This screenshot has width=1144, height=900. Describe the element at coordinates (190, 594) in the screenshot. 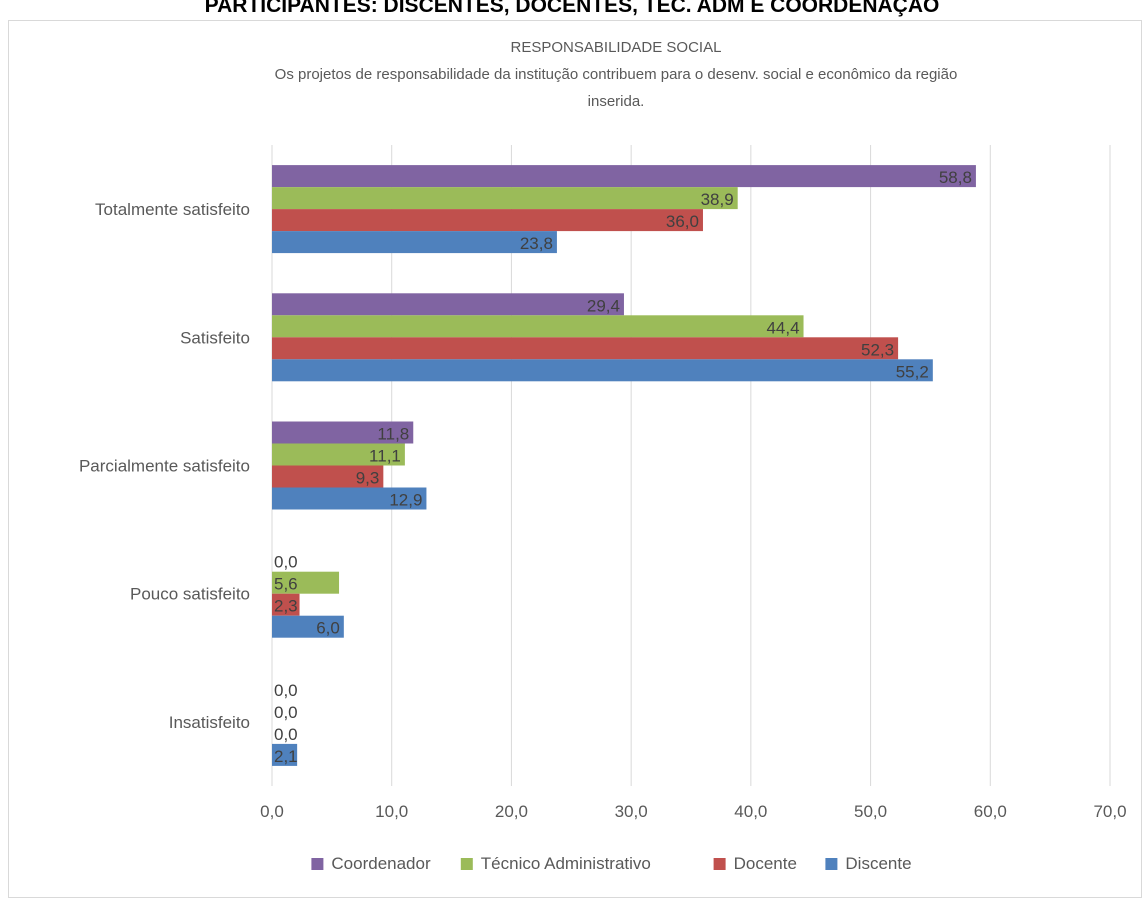

I see `y-category-label: Pouco satisfeito` at that location.